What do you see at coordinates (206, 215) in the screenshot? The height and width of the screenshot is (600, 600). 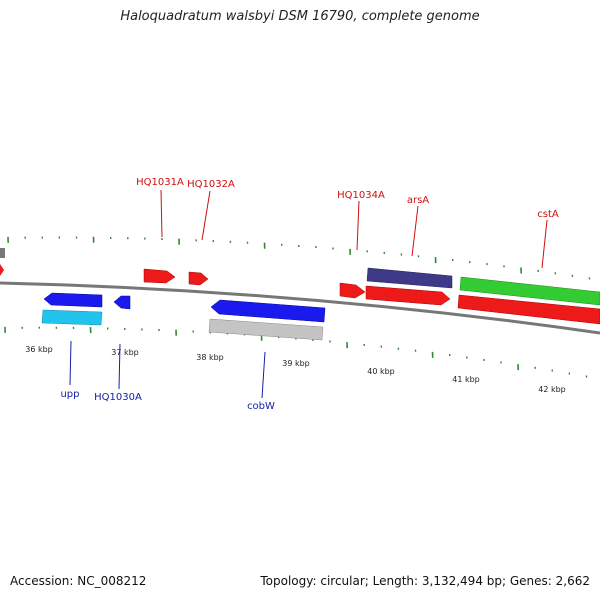 I see `leader-HQ1032A` at bounding box center [206, 215].